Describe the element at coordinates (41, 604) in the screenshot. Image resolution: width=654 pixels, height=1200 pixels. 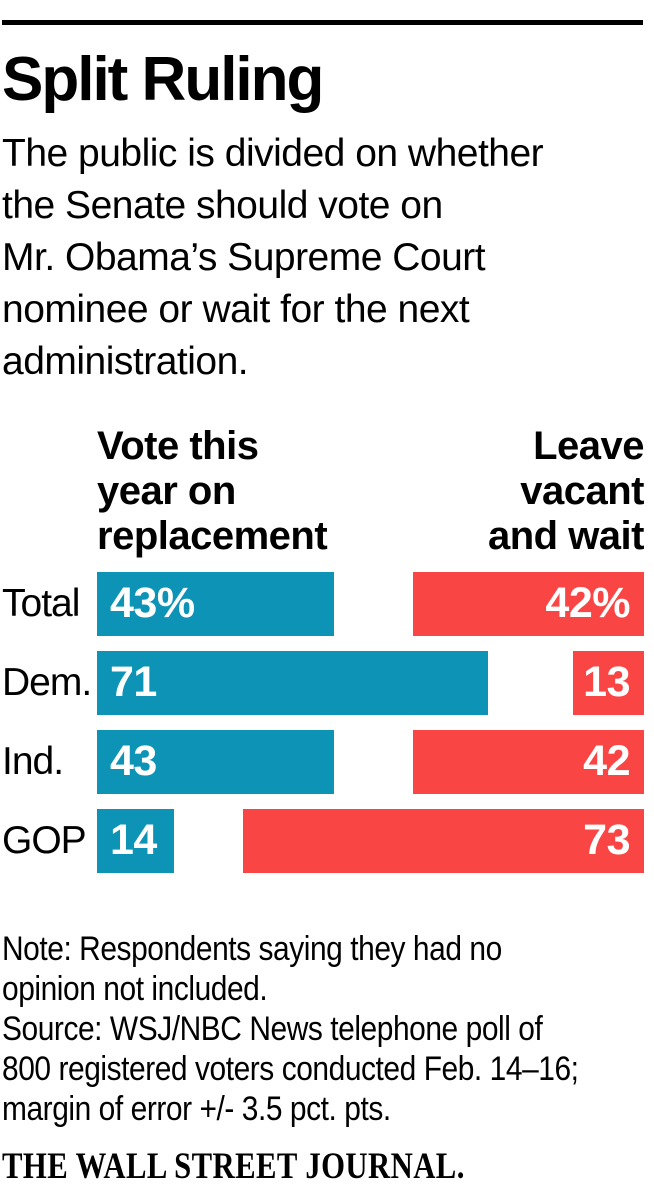
I see `row-label-total: Total` at that location.